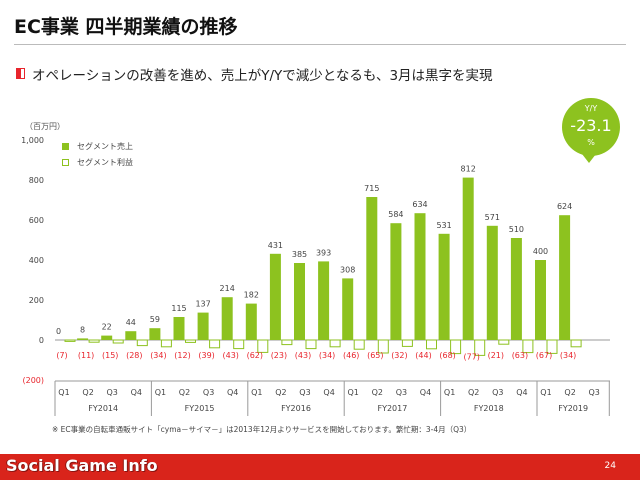 The height and width of the screenshot is (480, 640). I want to click on profit-value-label: (63), so click(520, 355).